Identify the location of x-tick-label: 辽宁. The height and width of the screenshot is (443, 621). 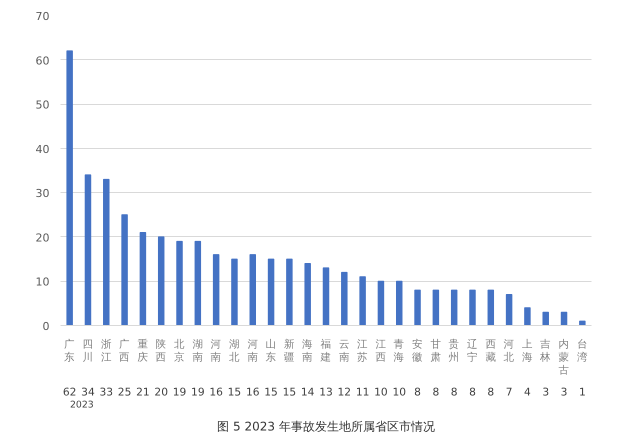
(472, 351).